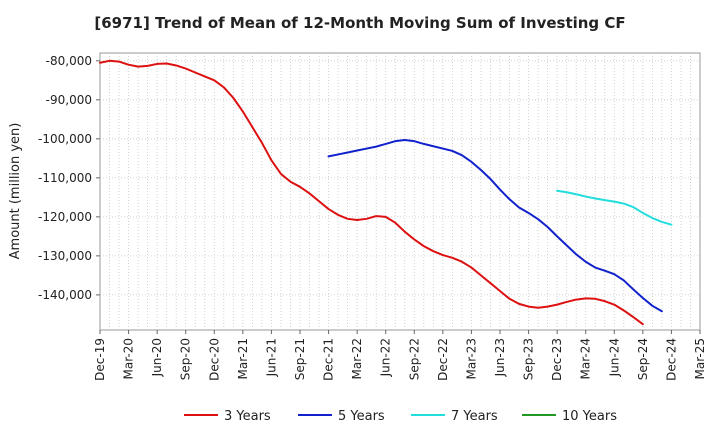 This screenshot has width=720, height=440. Describe the element at coordinates (361, 416) in the screenshot. I see `legend-label-5-years: 5 Years` at that location.